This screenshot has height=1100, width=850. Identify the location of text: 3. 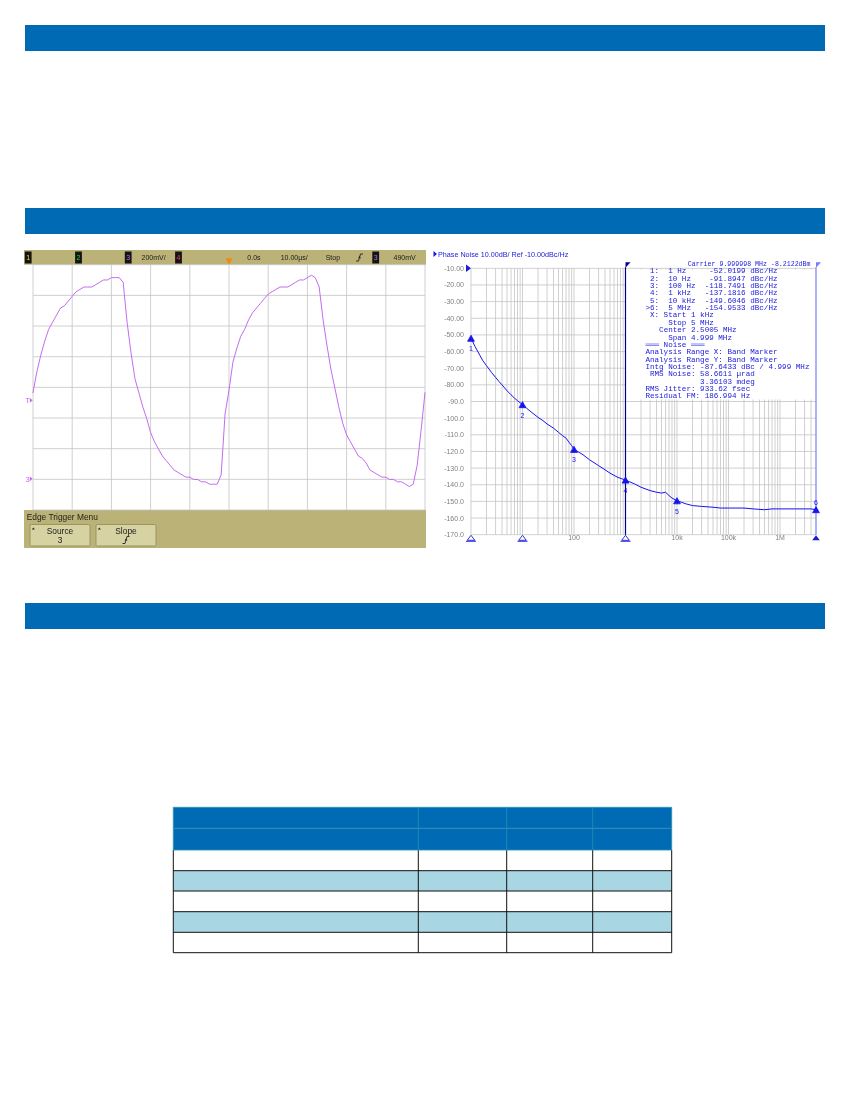
(60, 540).